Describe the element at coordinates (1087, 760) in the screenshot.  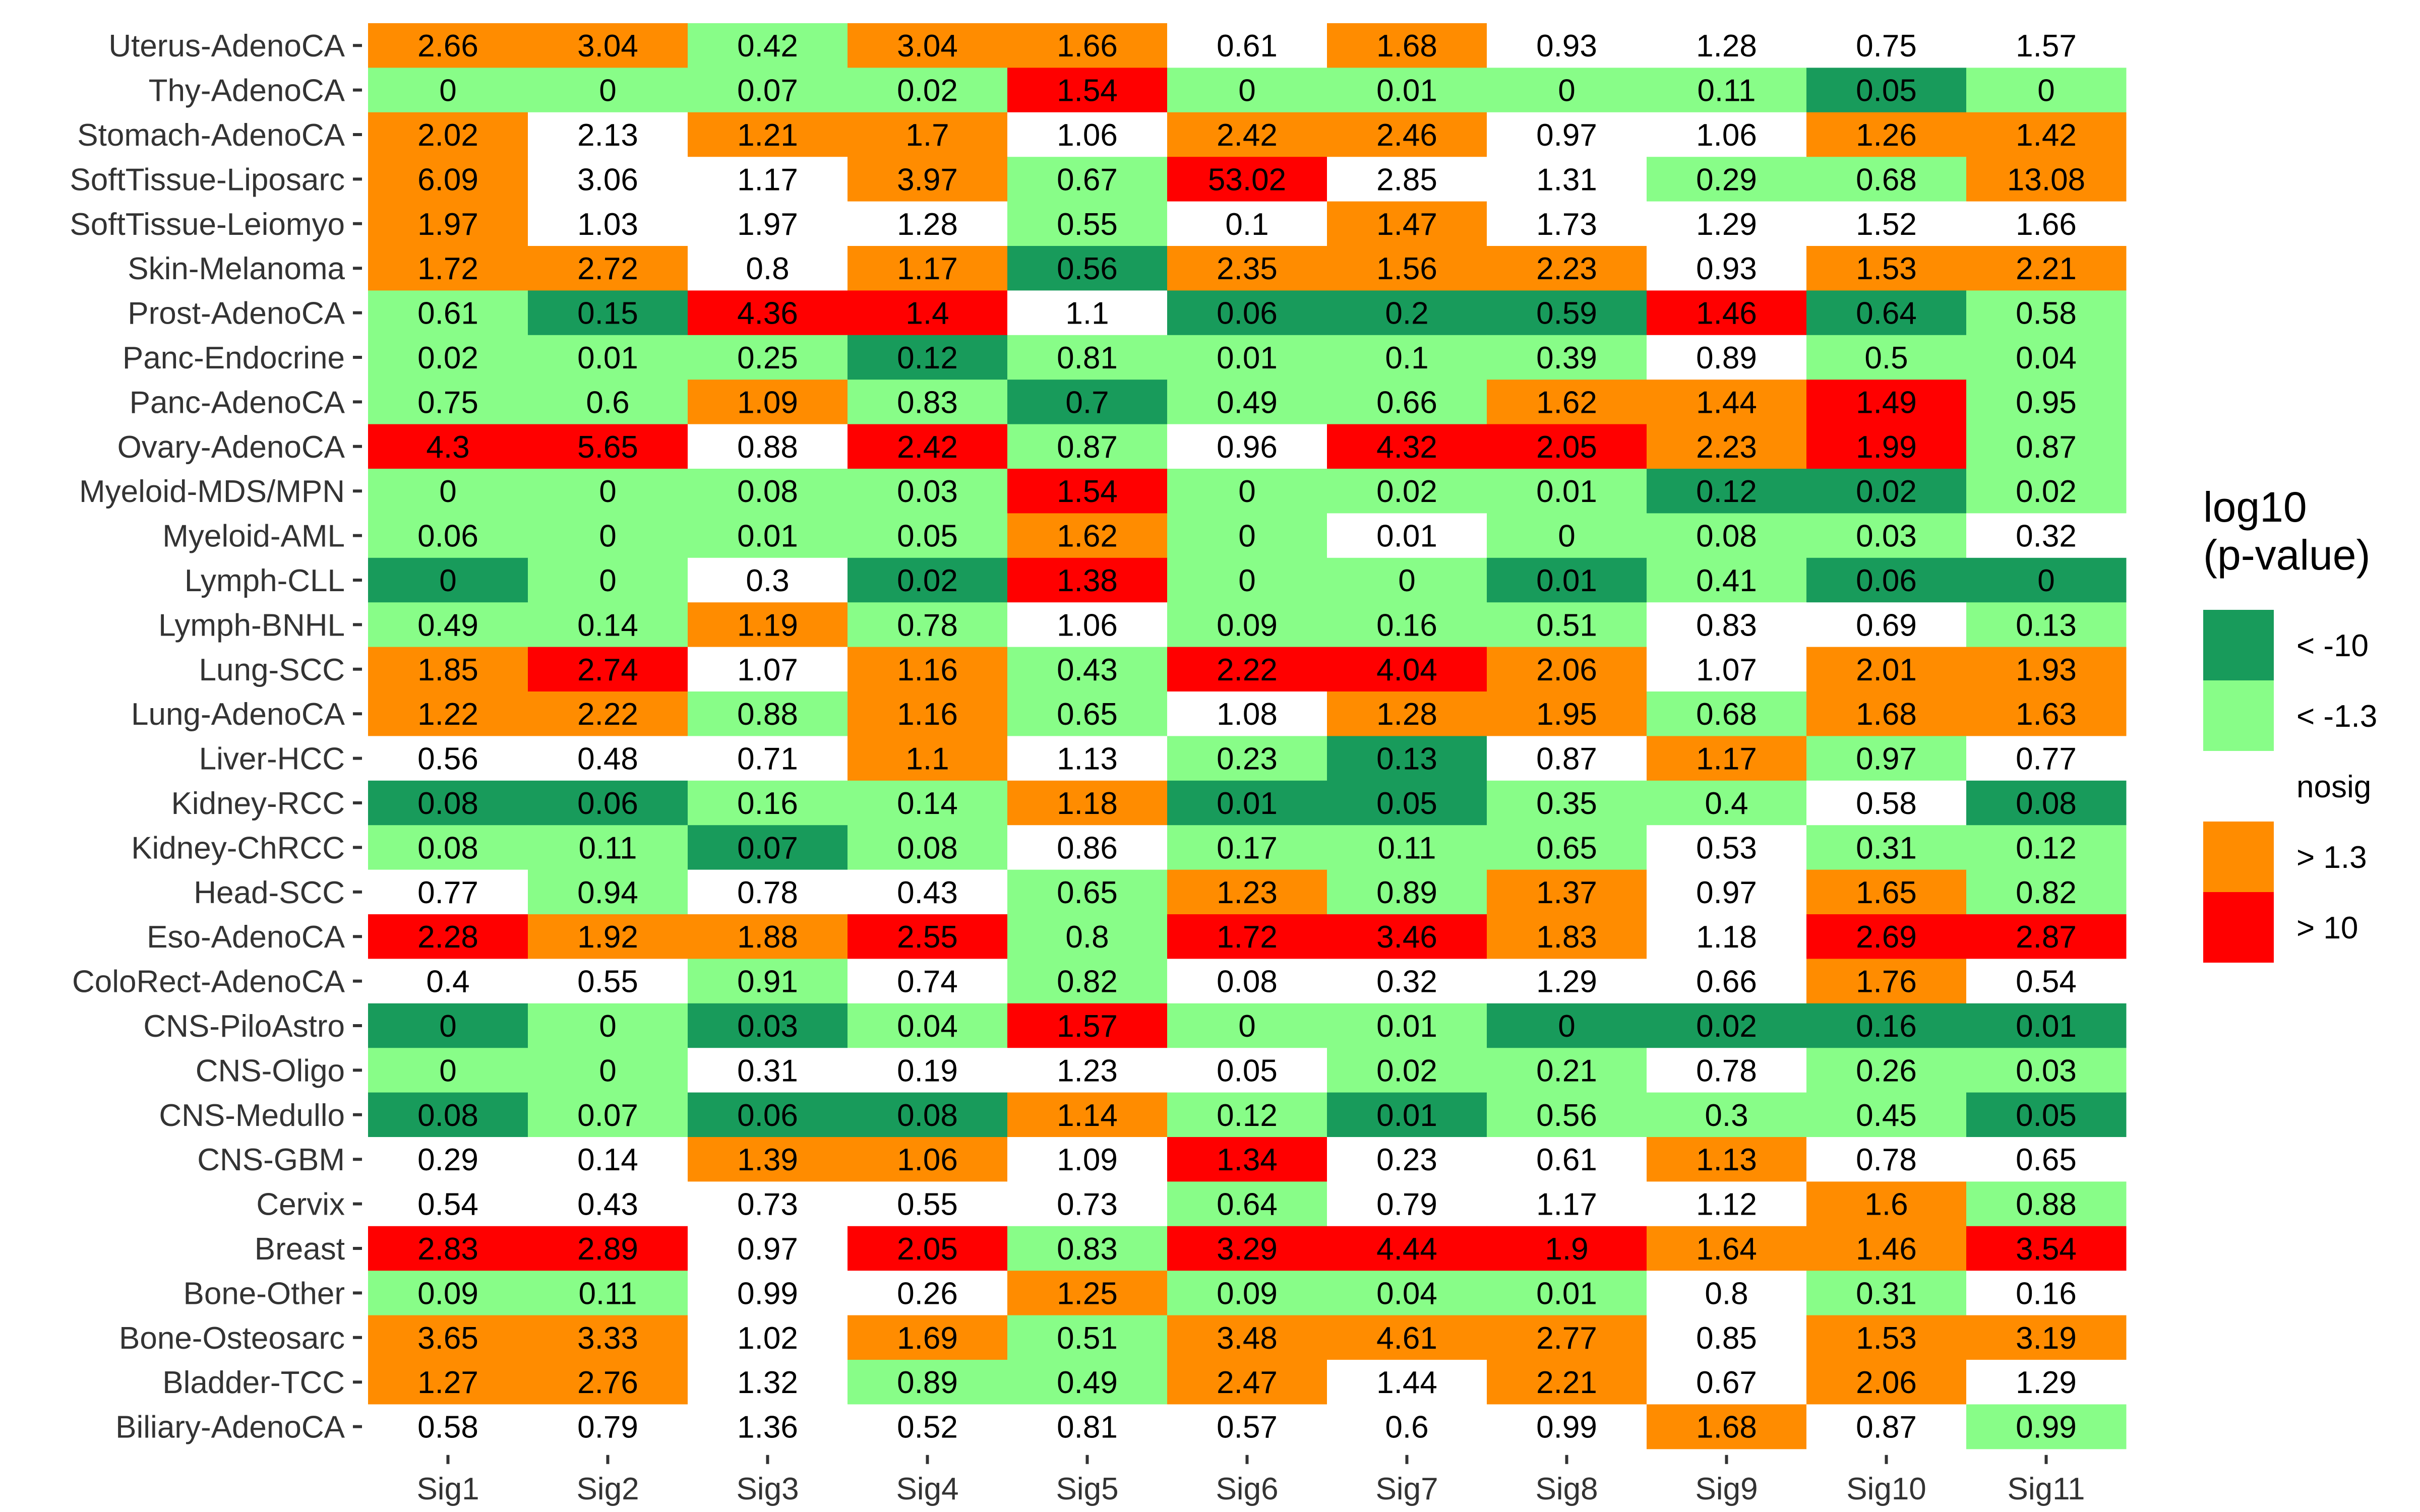
I see `cell-value-label: 1.13` at that location.